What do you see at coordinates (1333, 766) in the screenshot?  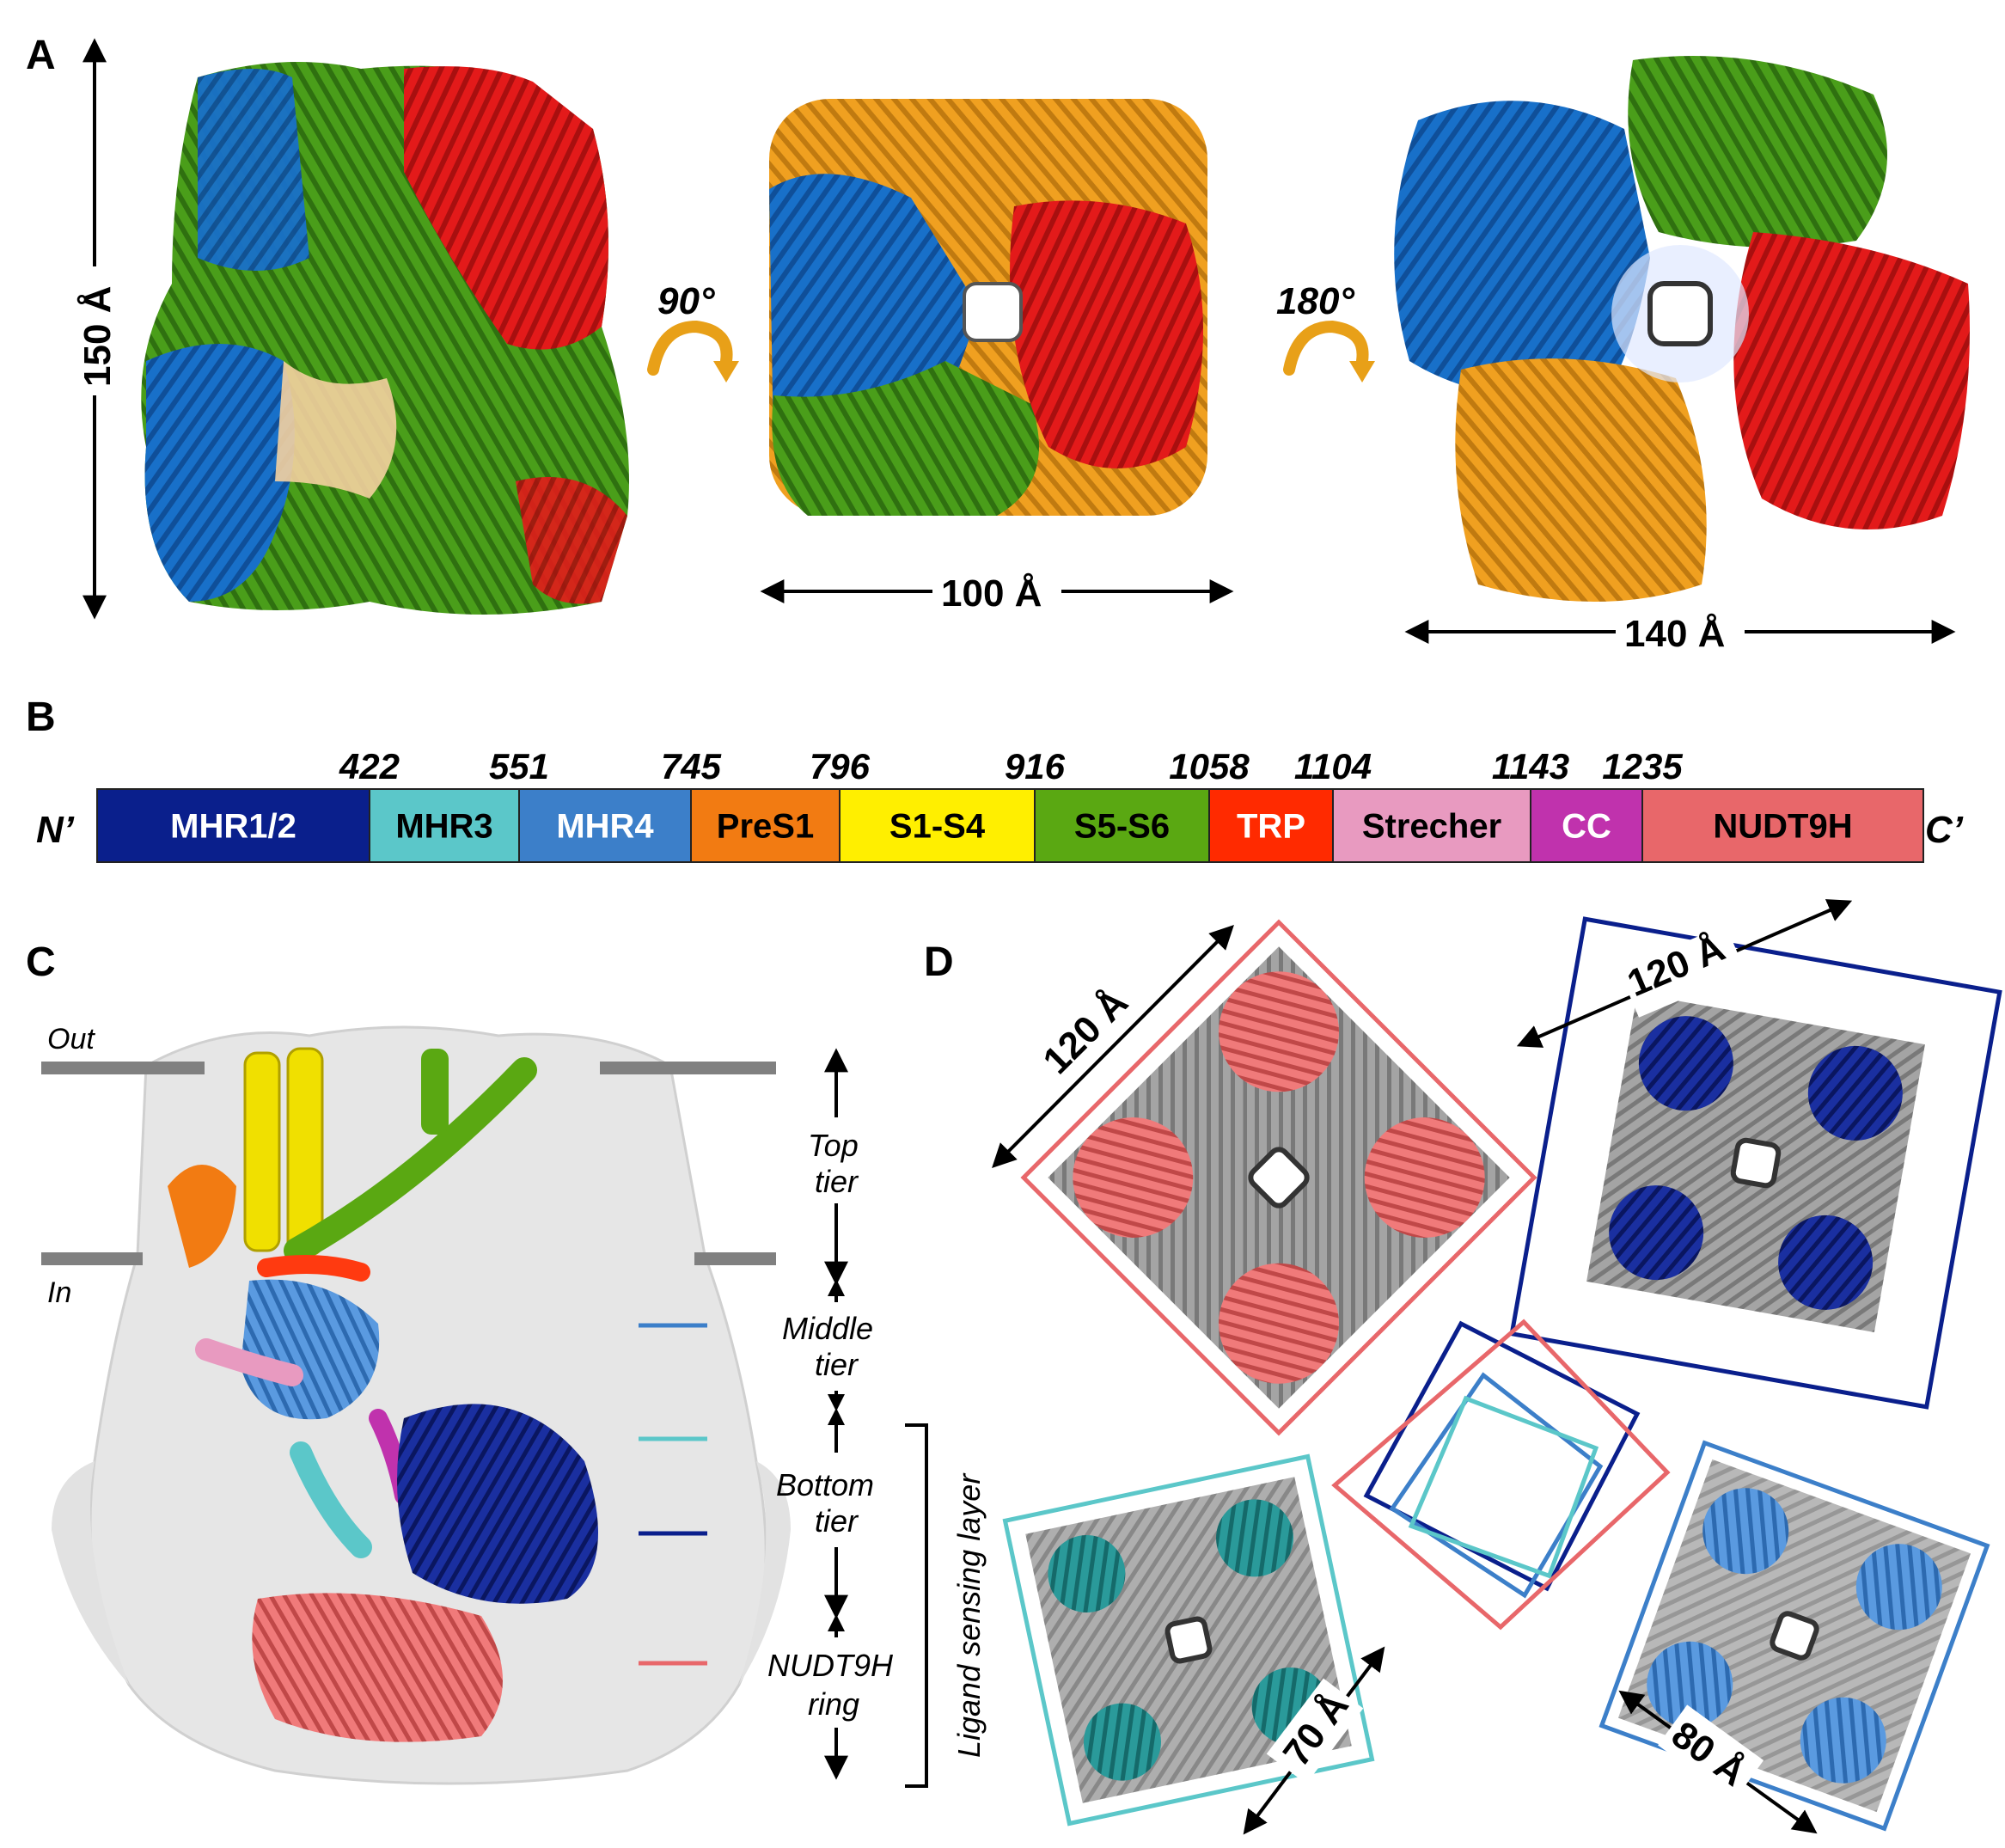 I see `domain-start-position: 1104` at bounding box center [1333, 766].